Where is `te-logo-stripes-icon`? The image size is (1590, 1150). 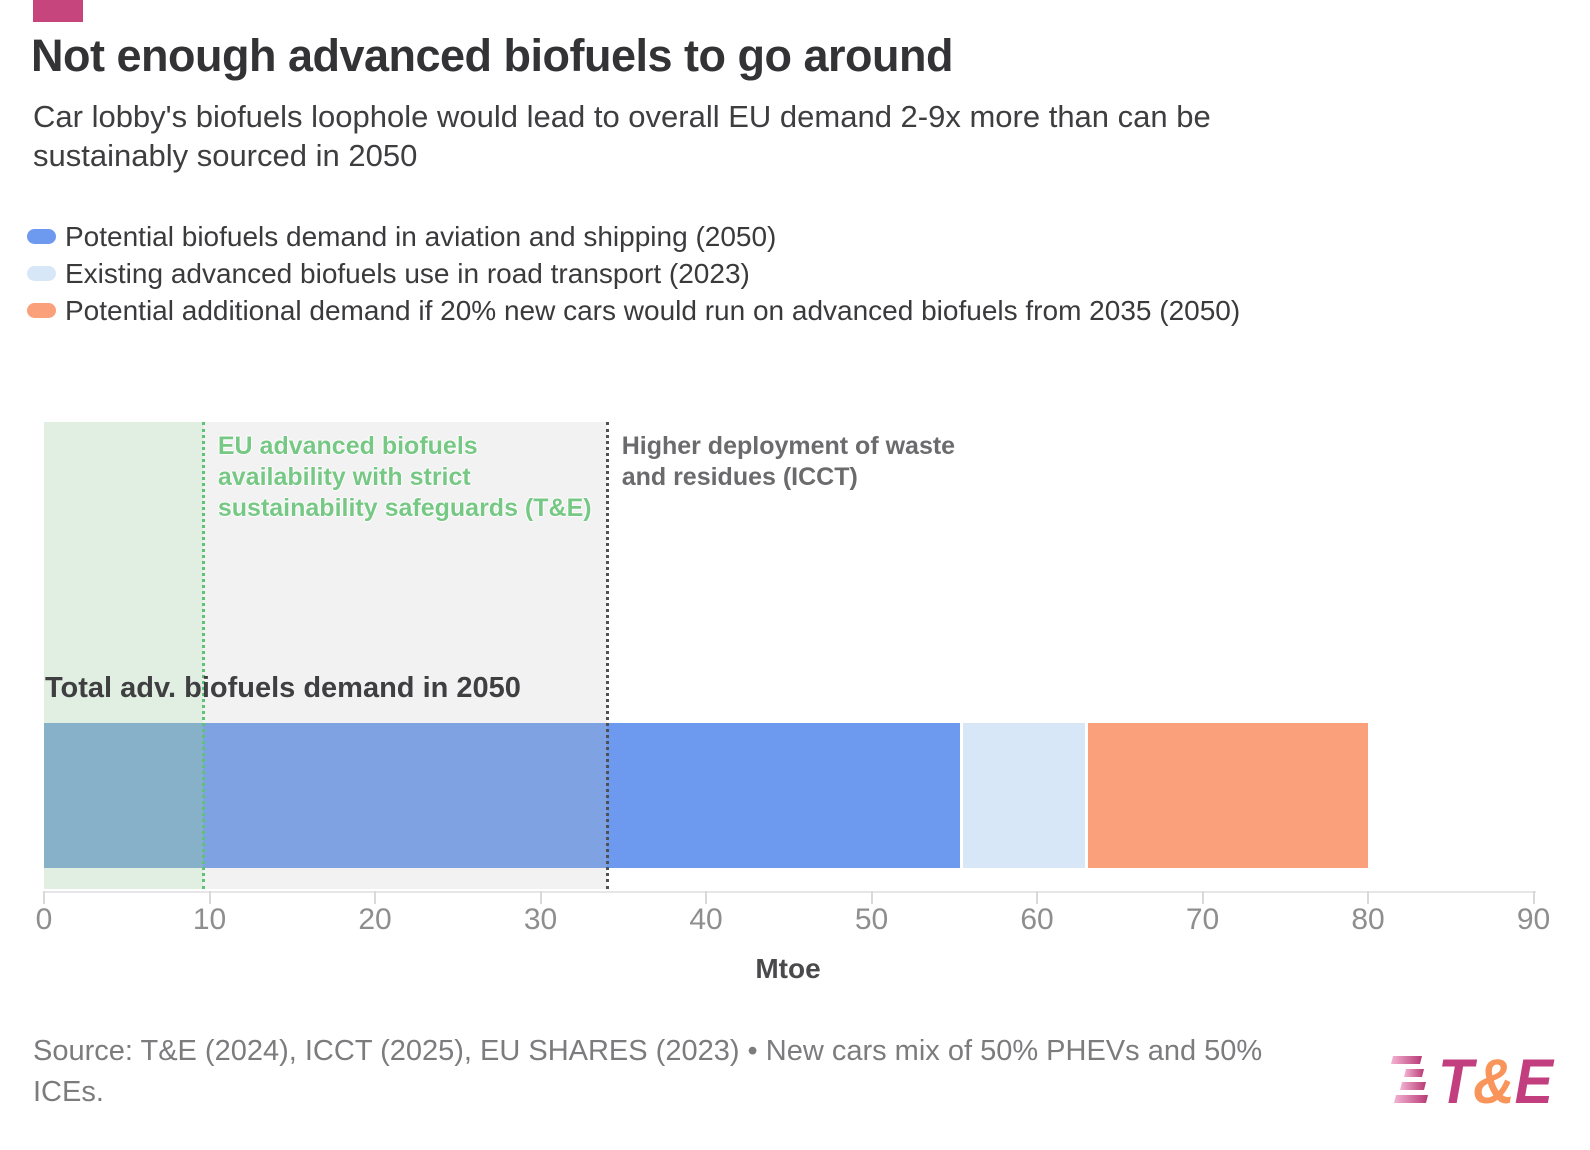 te-logo-stripes-icon is located at coordinates (1409, 1079).